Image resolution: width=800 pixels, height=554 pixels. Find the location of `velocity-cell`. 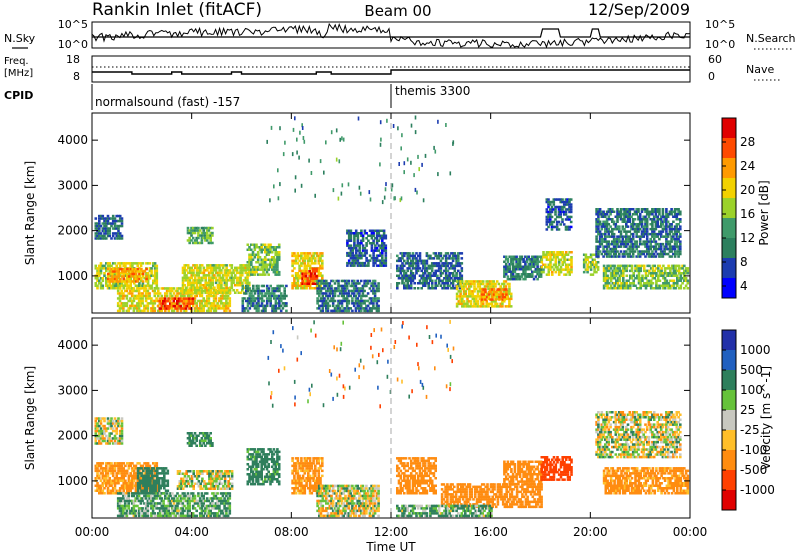

velocity-cell is located at coordinates (101, 428).